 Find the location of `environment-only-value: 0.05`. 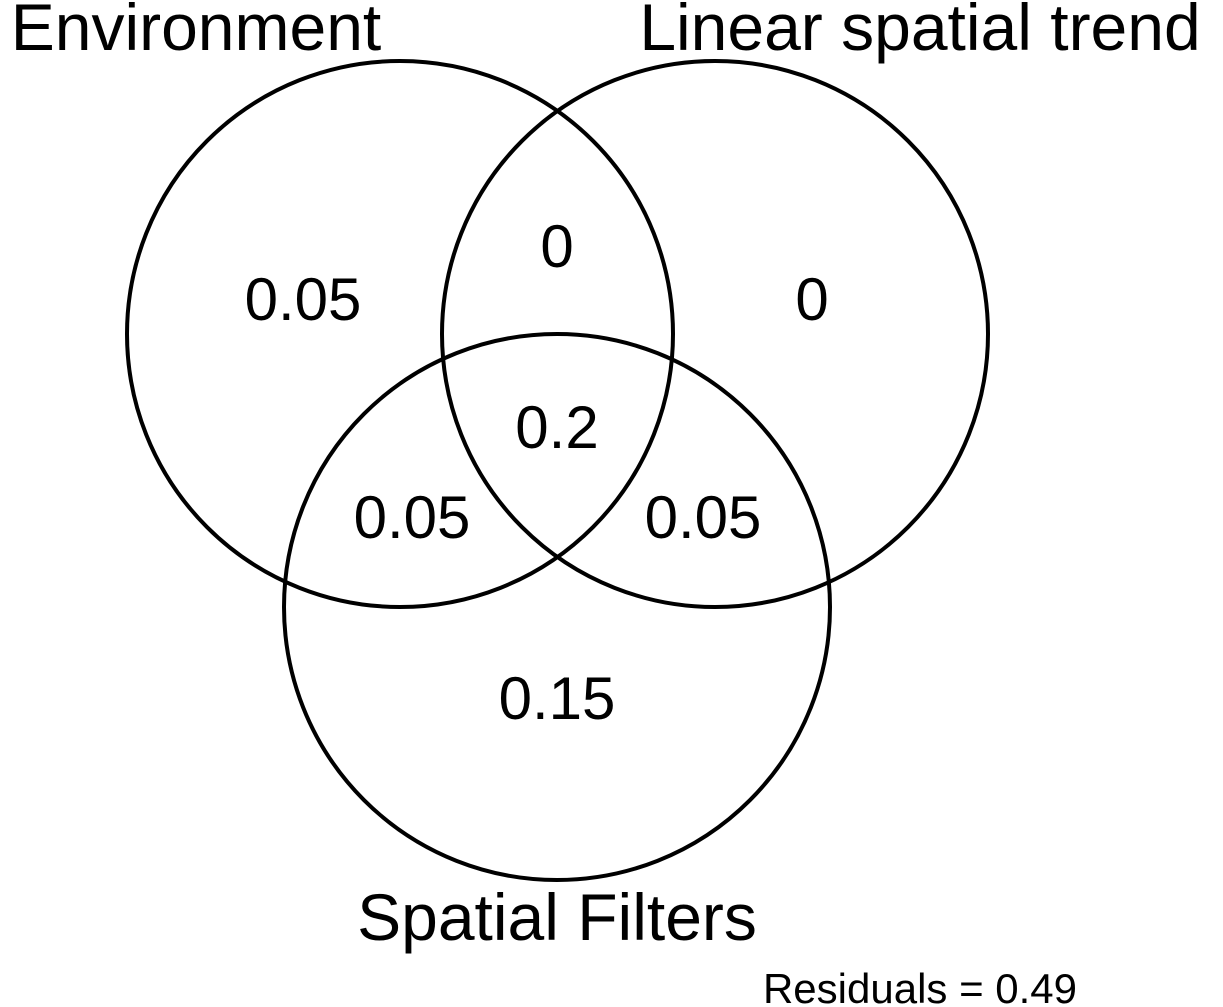

environment-only-value: 0.05 is located at coordinates (303, 299).